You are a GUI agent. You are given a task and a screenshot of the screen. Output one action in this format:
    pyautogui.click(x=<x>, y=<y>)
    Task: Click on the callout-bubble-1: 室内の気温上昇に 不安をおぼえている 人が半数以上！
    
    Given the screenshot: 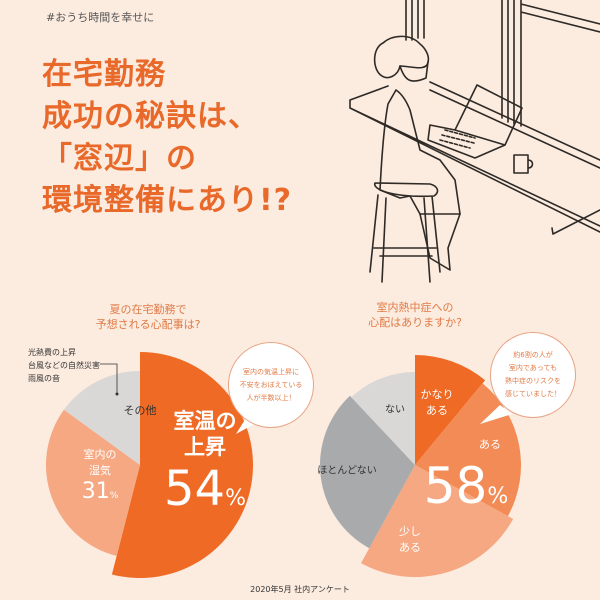 What is the action you would take?
    pyautogui.click(x=271, y=385)
    